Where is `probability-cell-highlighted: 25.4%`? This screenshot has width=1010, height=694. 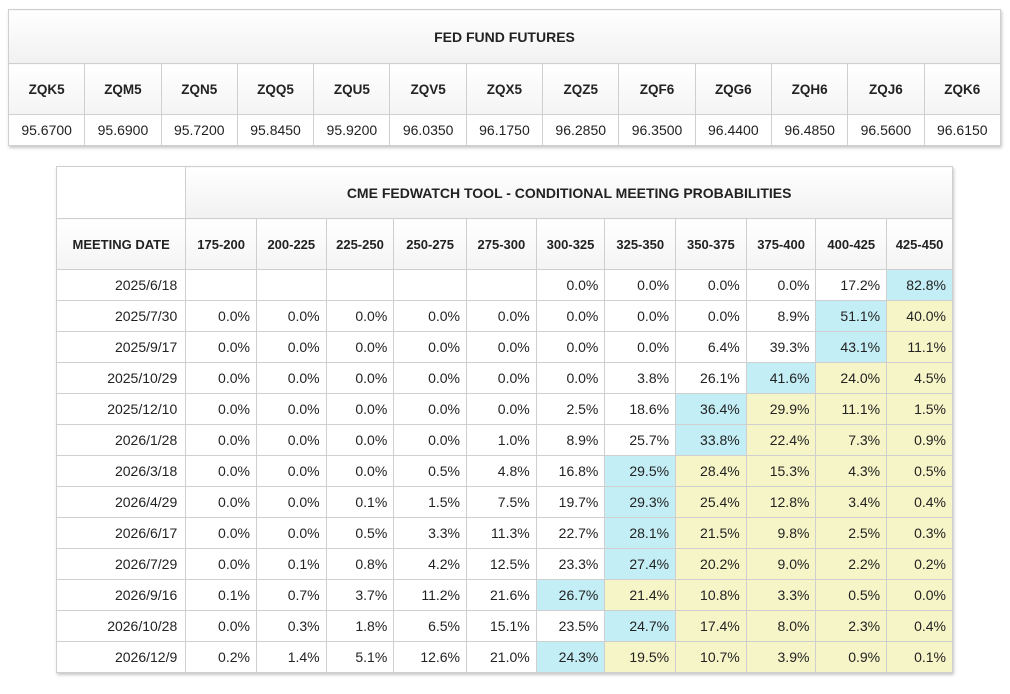
probability-cell-highlighted: 25.4% is located at coordinates (711, 502).